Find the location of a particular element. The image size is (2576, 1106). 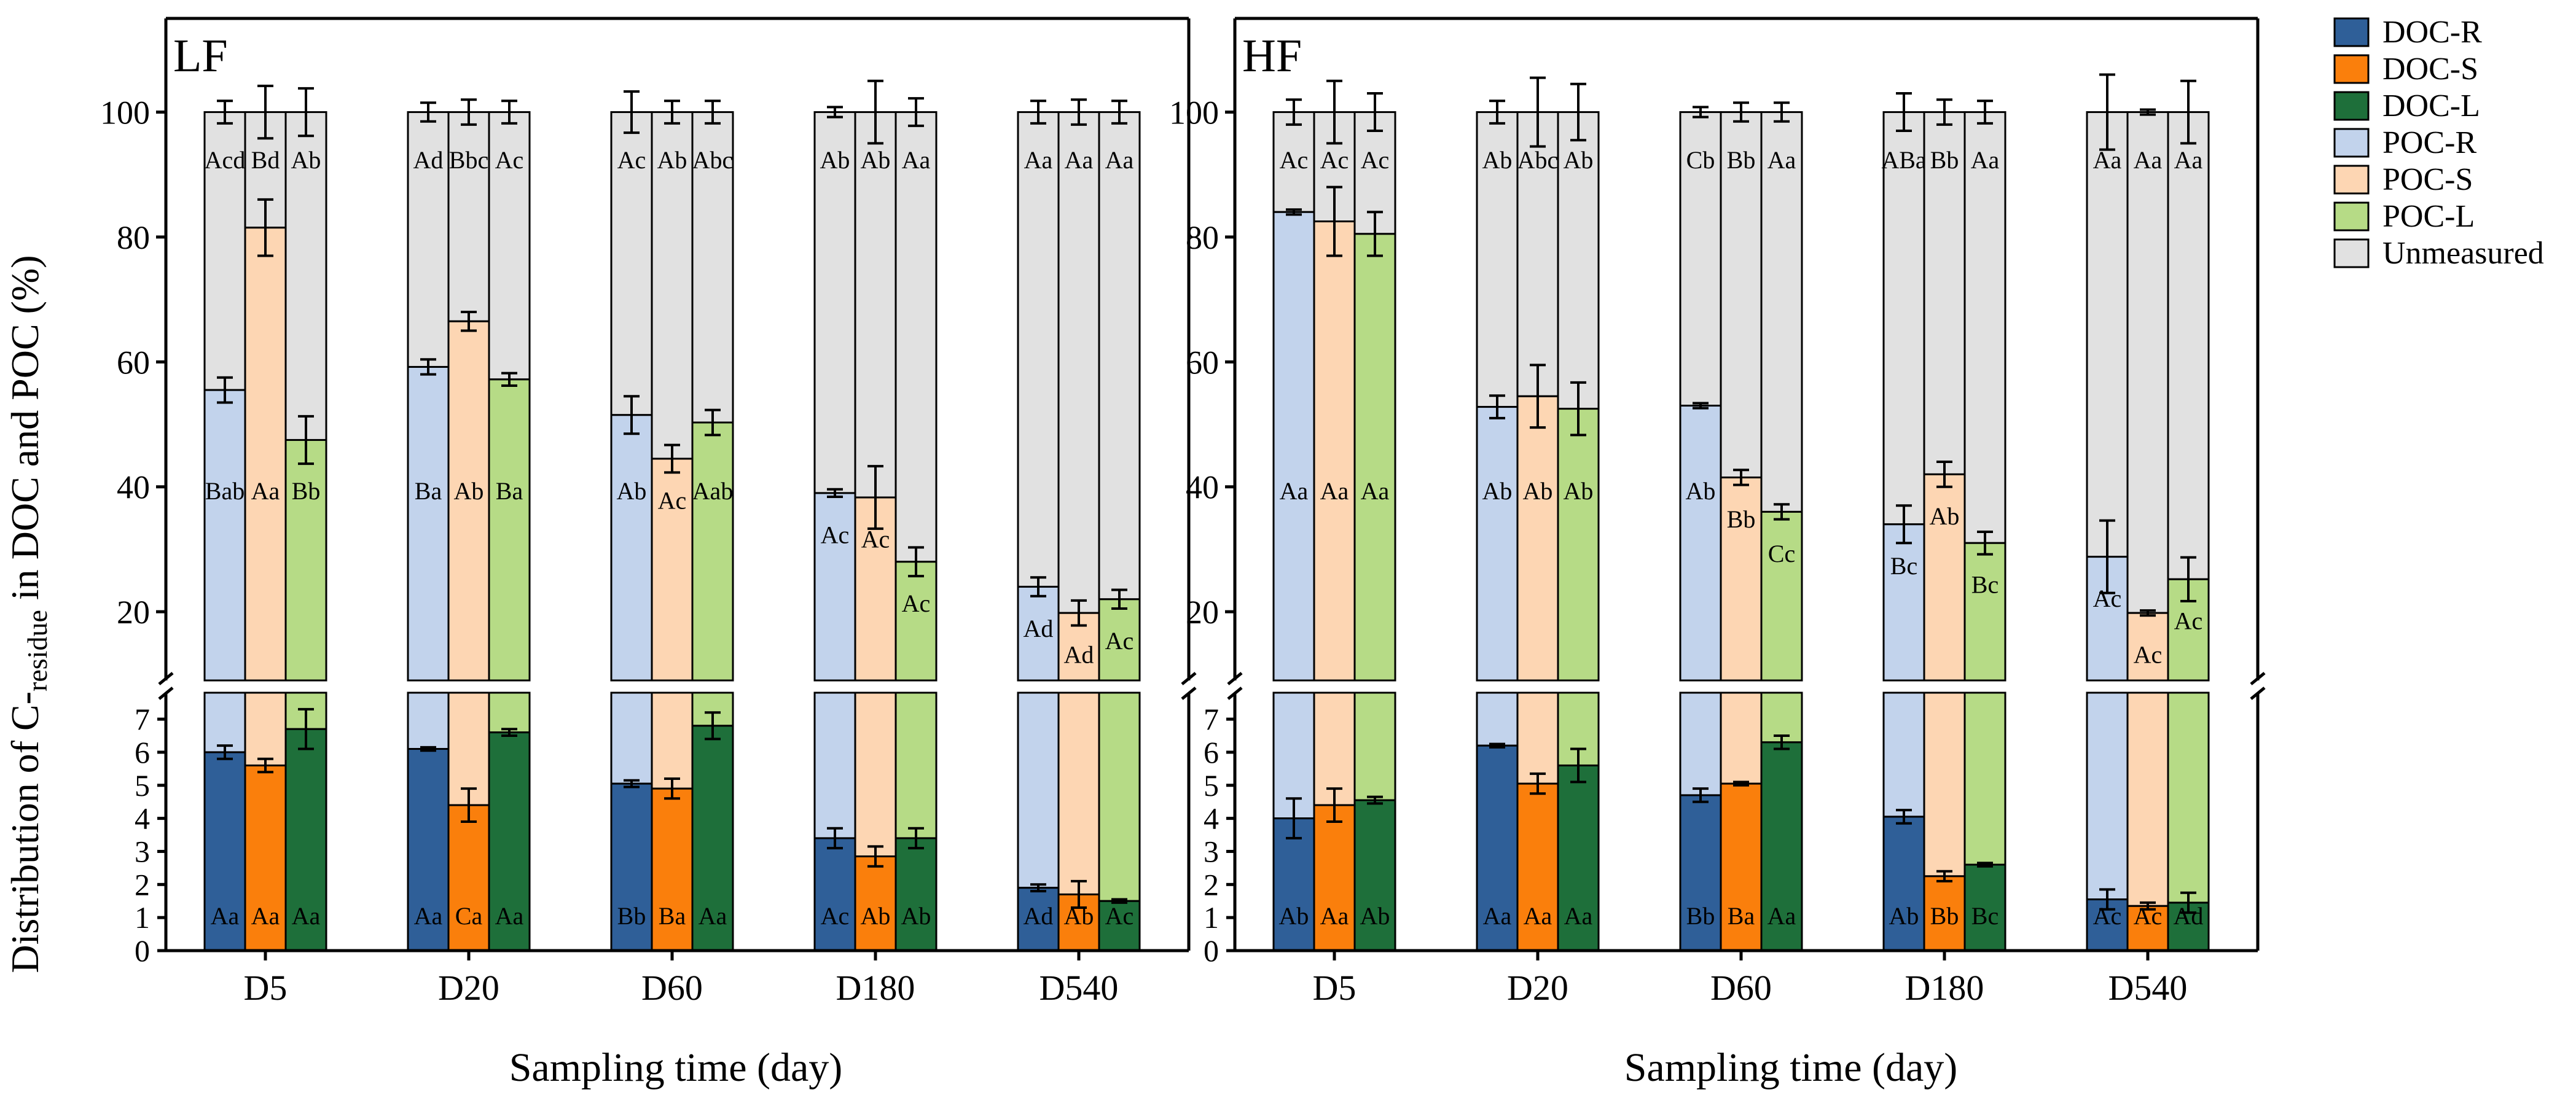

label-doc-hf-d180-r: Ab is located at coordinates (1904, 916).